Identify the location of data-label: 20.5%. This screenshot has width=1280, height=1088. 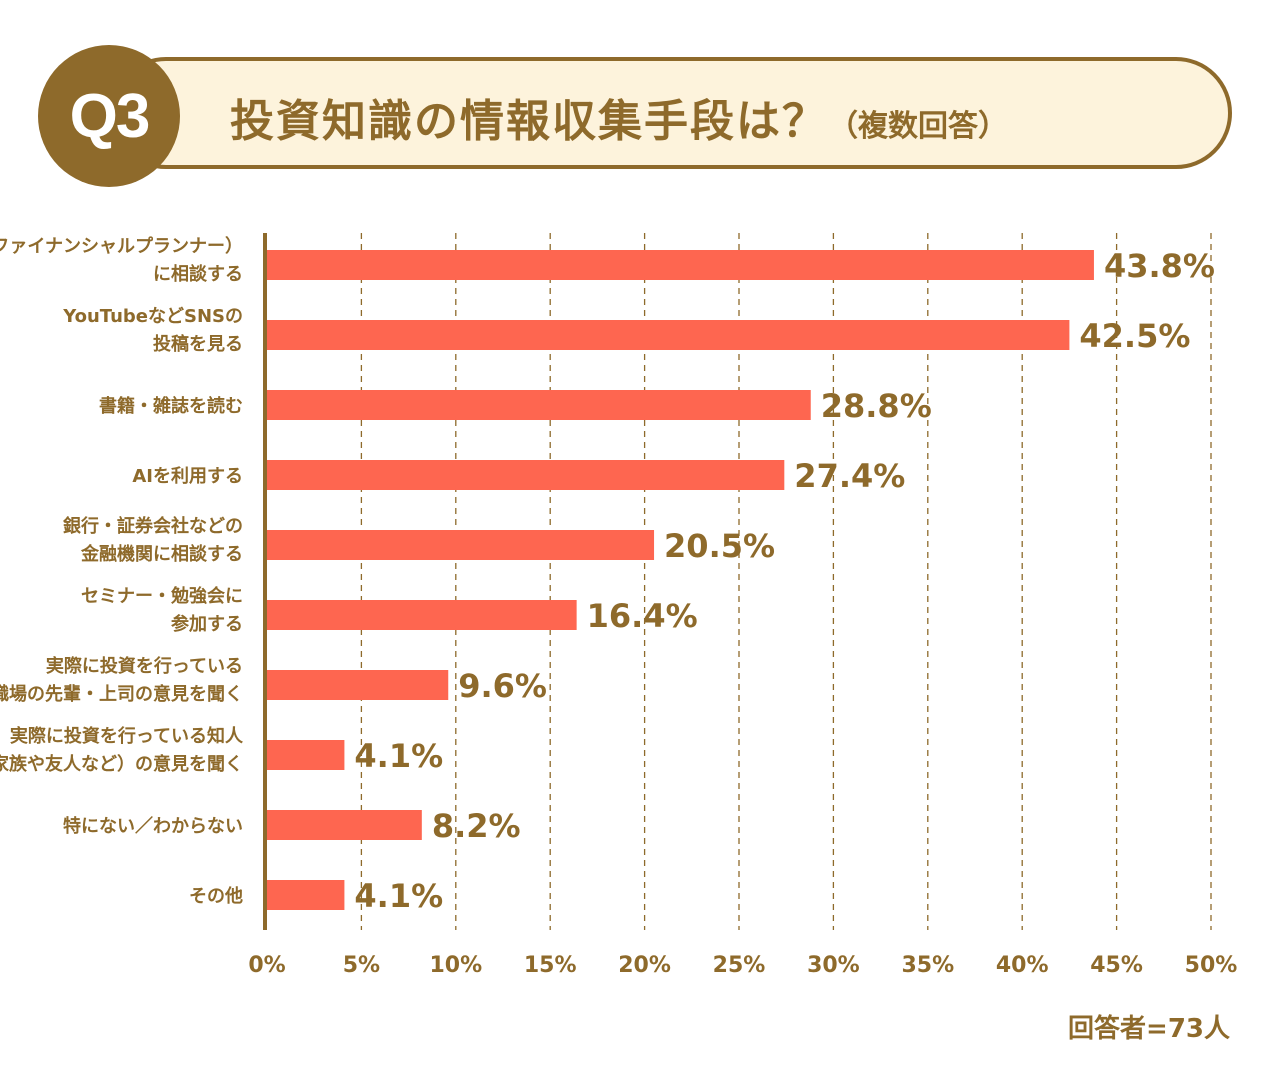
(719, 546).